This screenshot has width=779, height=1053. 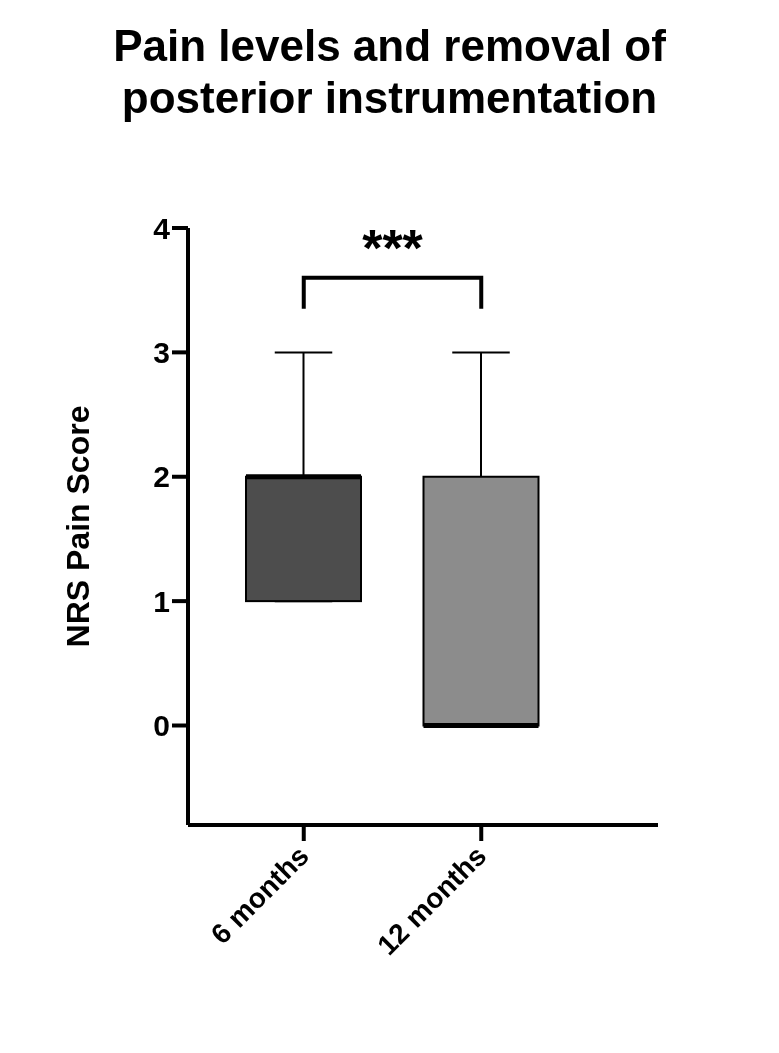 What do you see at coordinates (161, 726) in the screenshot?
I see `y-tick-label: 0` at bounding box center [161, 726].